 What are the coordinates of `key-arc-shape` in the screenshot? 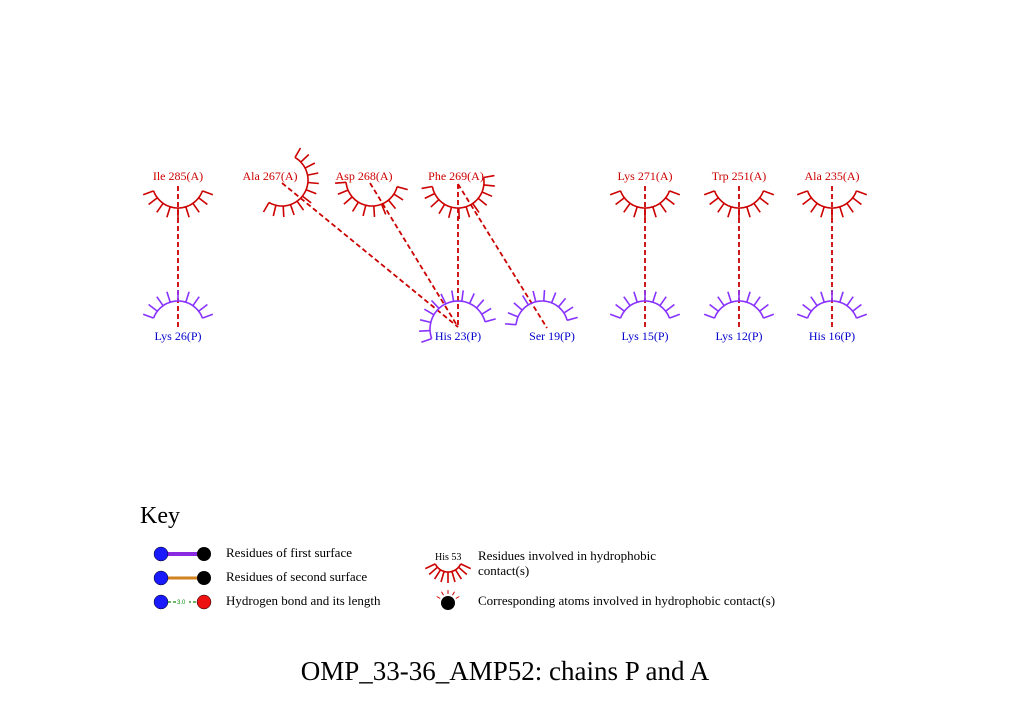 It's located at (448, 573).